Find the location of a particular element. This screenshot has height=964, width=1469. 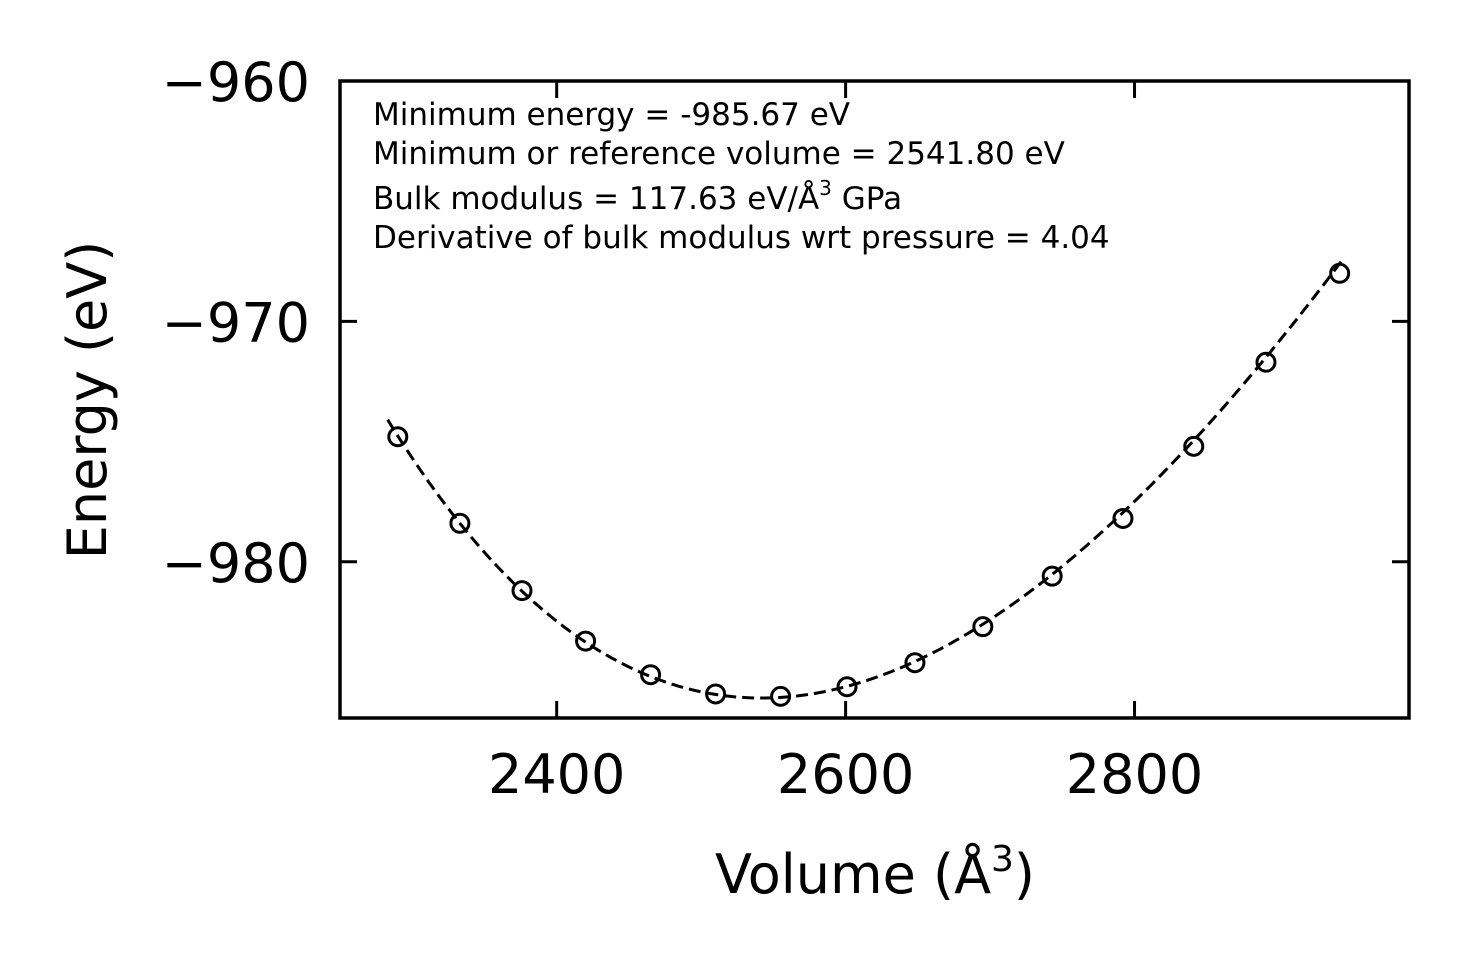

x-tick-label: 2600 is located at coordinates (845, 774).